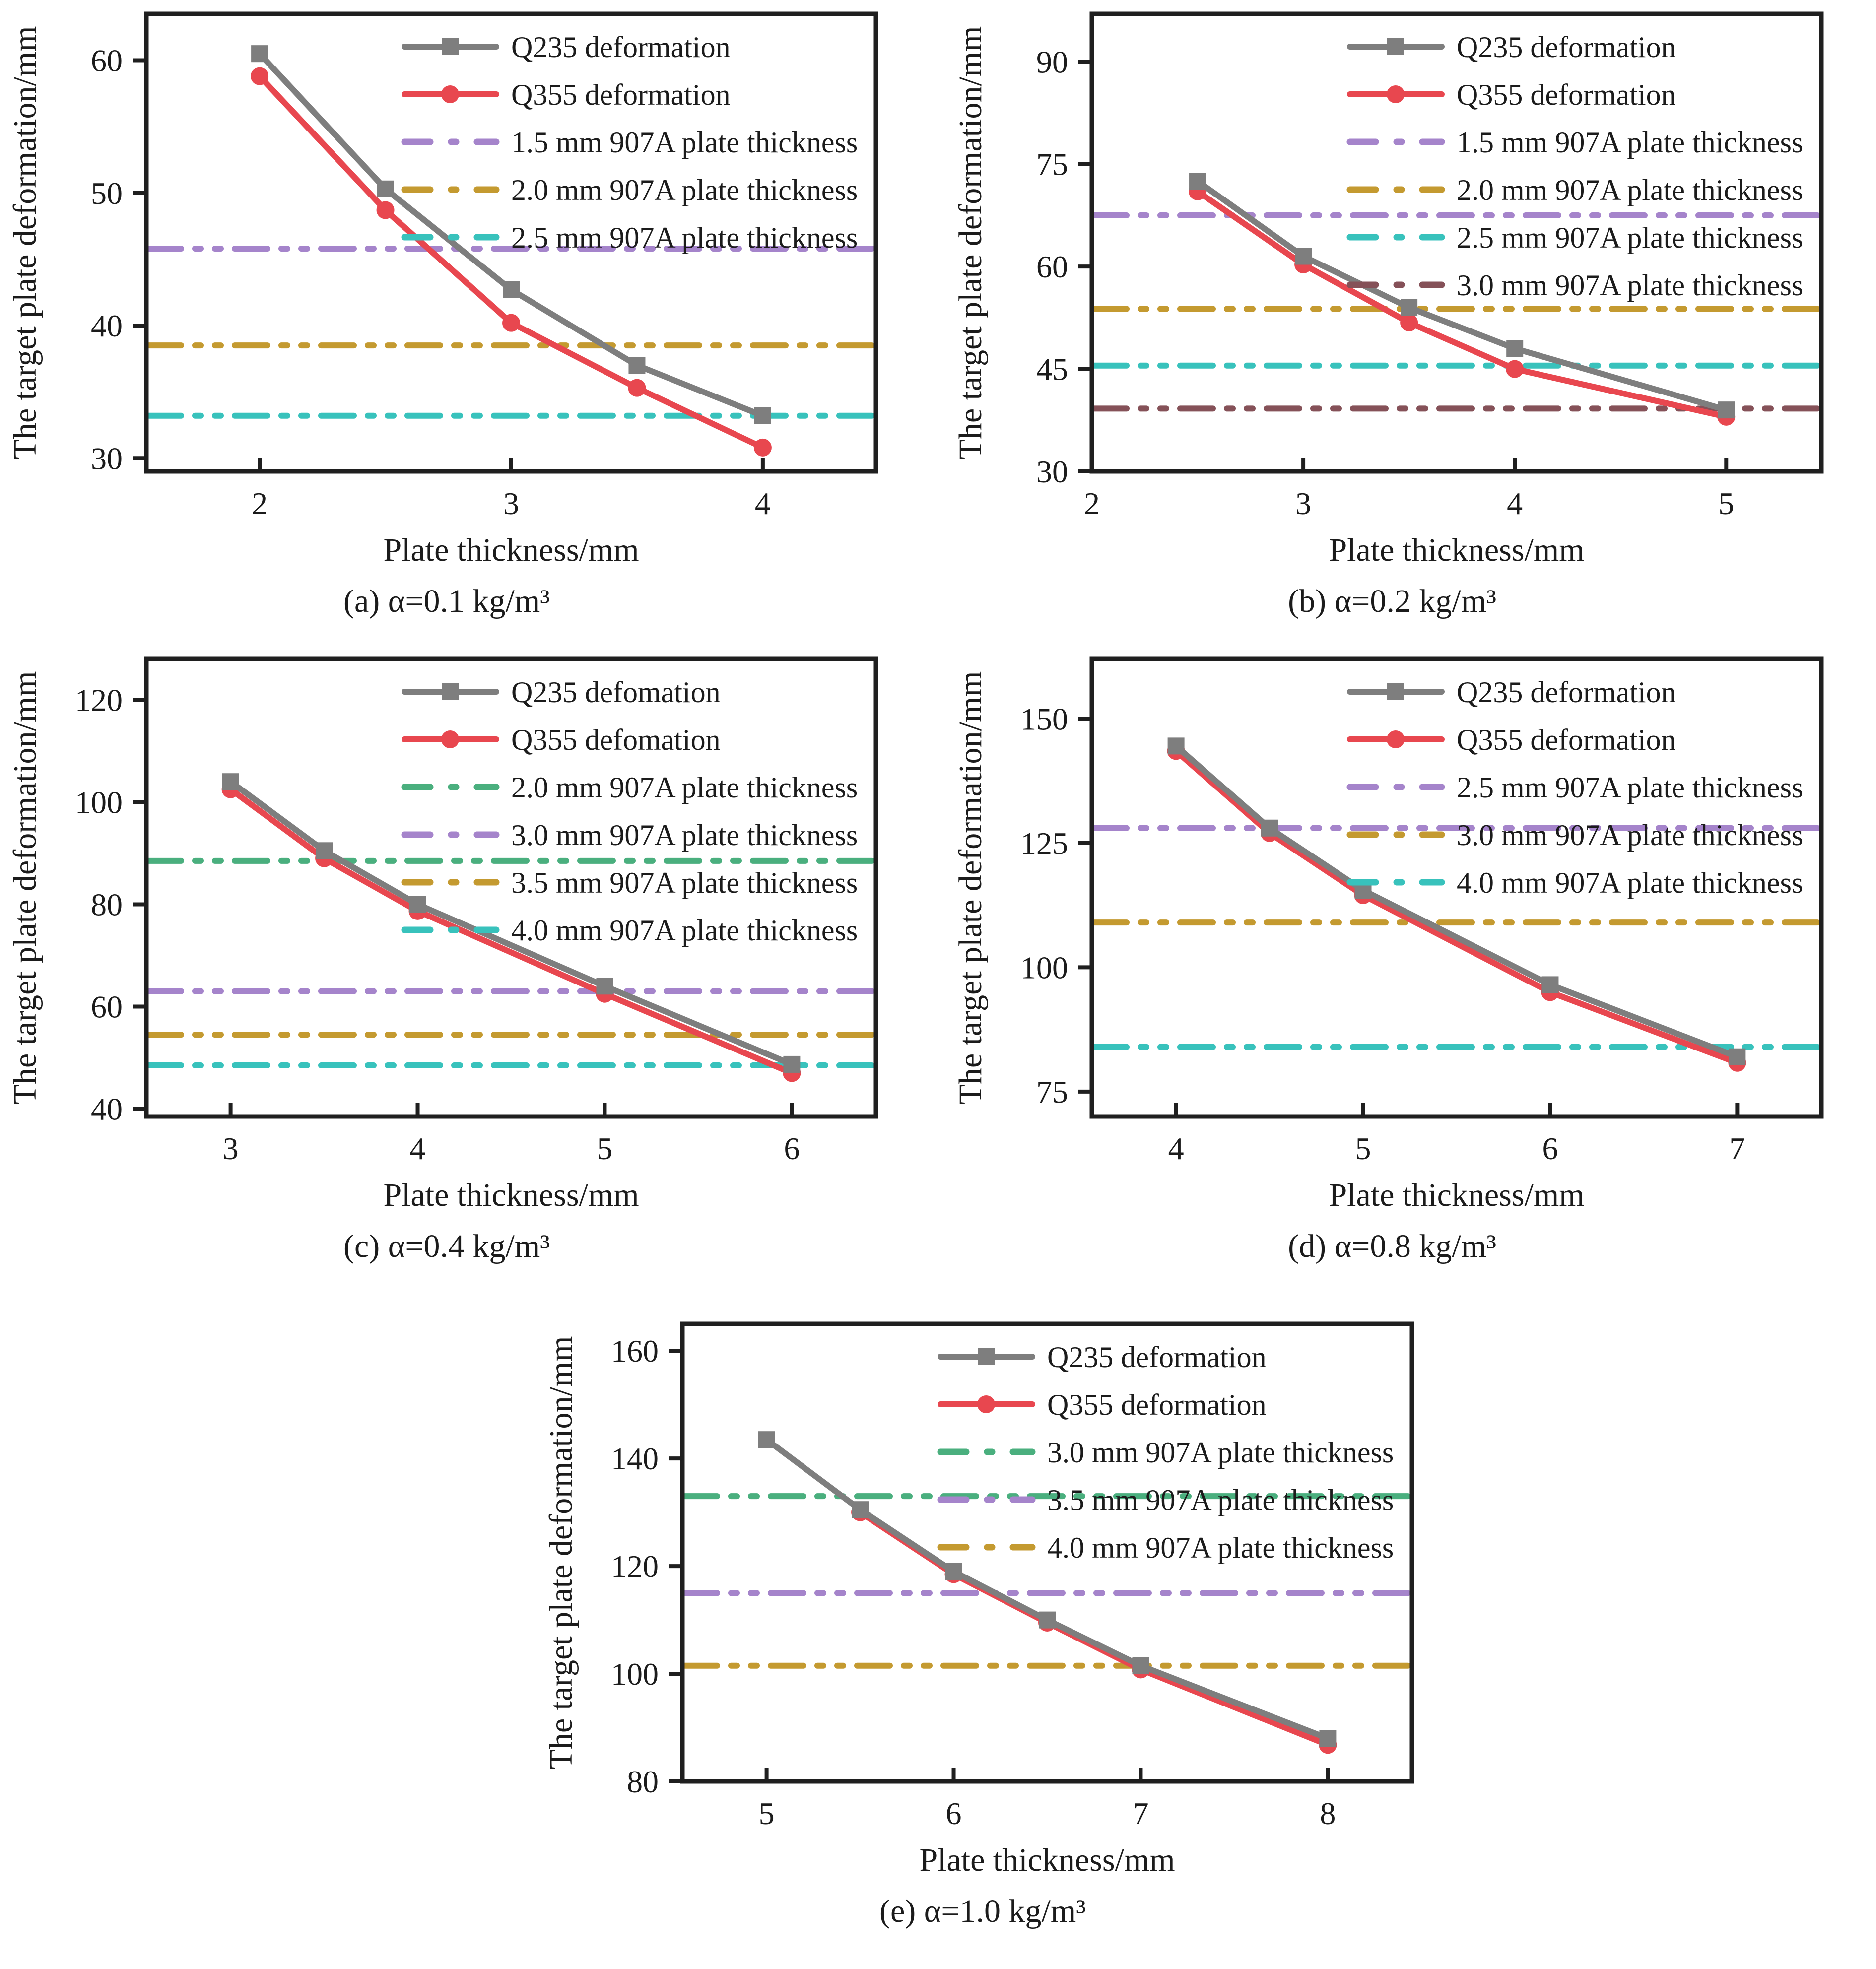 The height and width of the screenshot is (1969, 1876). What do you see at coordinates (1220, 1500) in the screenshot?
I see `legend-label: 3.5 mm 907A plate thickness` at bounding box center [1220, 1500].